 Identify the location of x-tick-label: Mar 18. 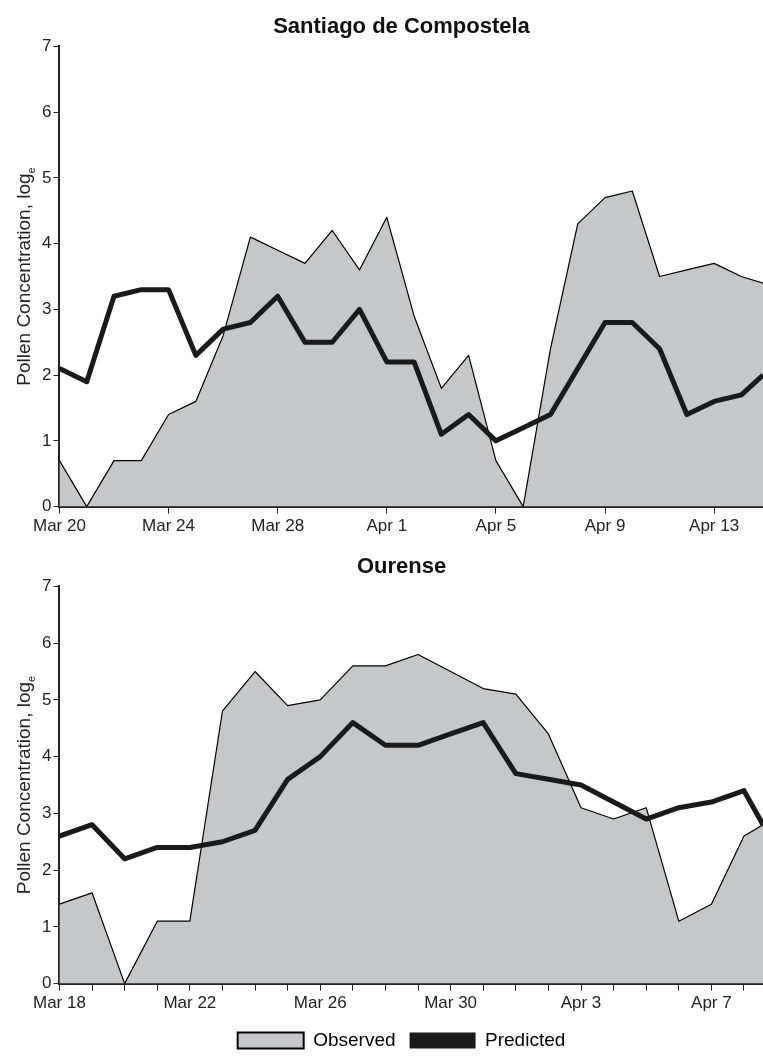
(59, 1003).